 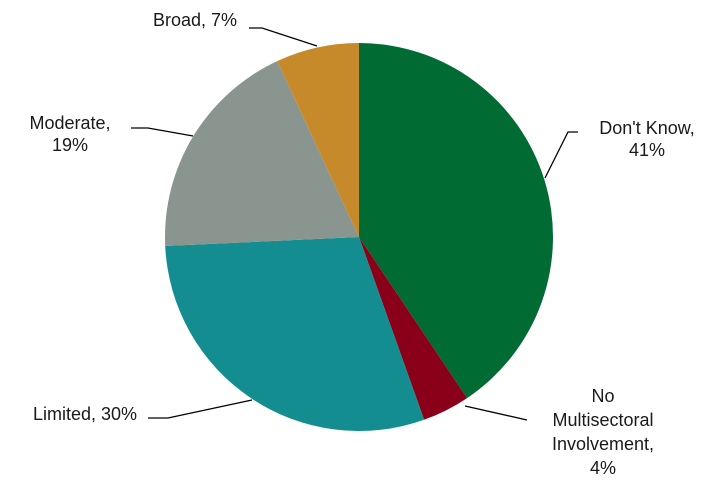 What do you see at coordinates (647, 150) in the screenshot?
I see `data-label-line: 41%` at bounding box center [647, 150].